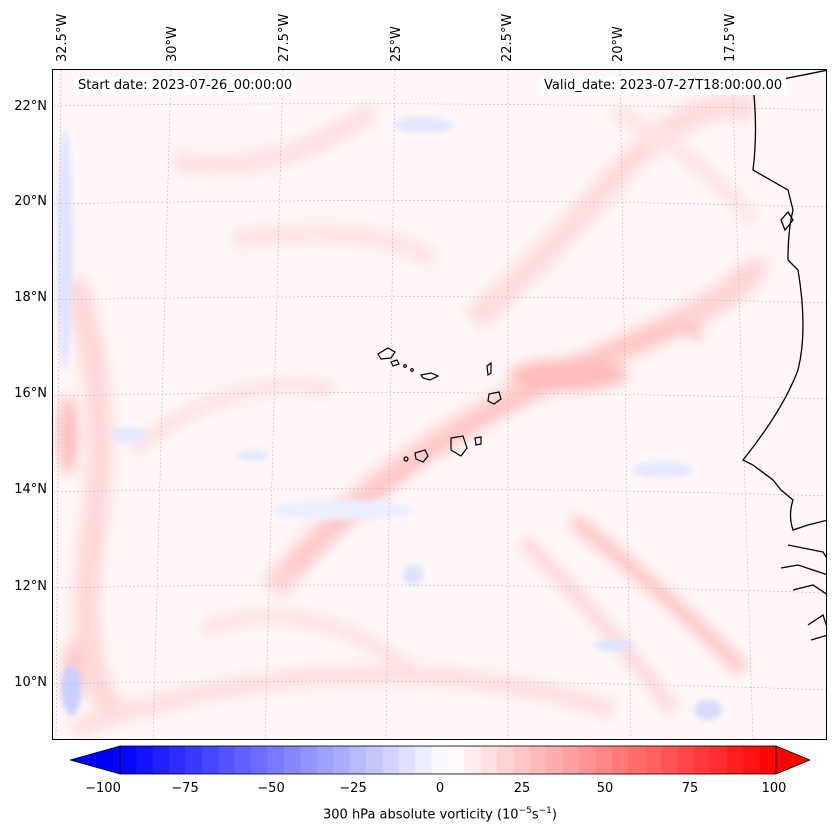 This screenshot has width=837, height=839. Describe the element at coordinates (730, 37) in the screenshot. I see `lon-label: 17.5°W` at that location.